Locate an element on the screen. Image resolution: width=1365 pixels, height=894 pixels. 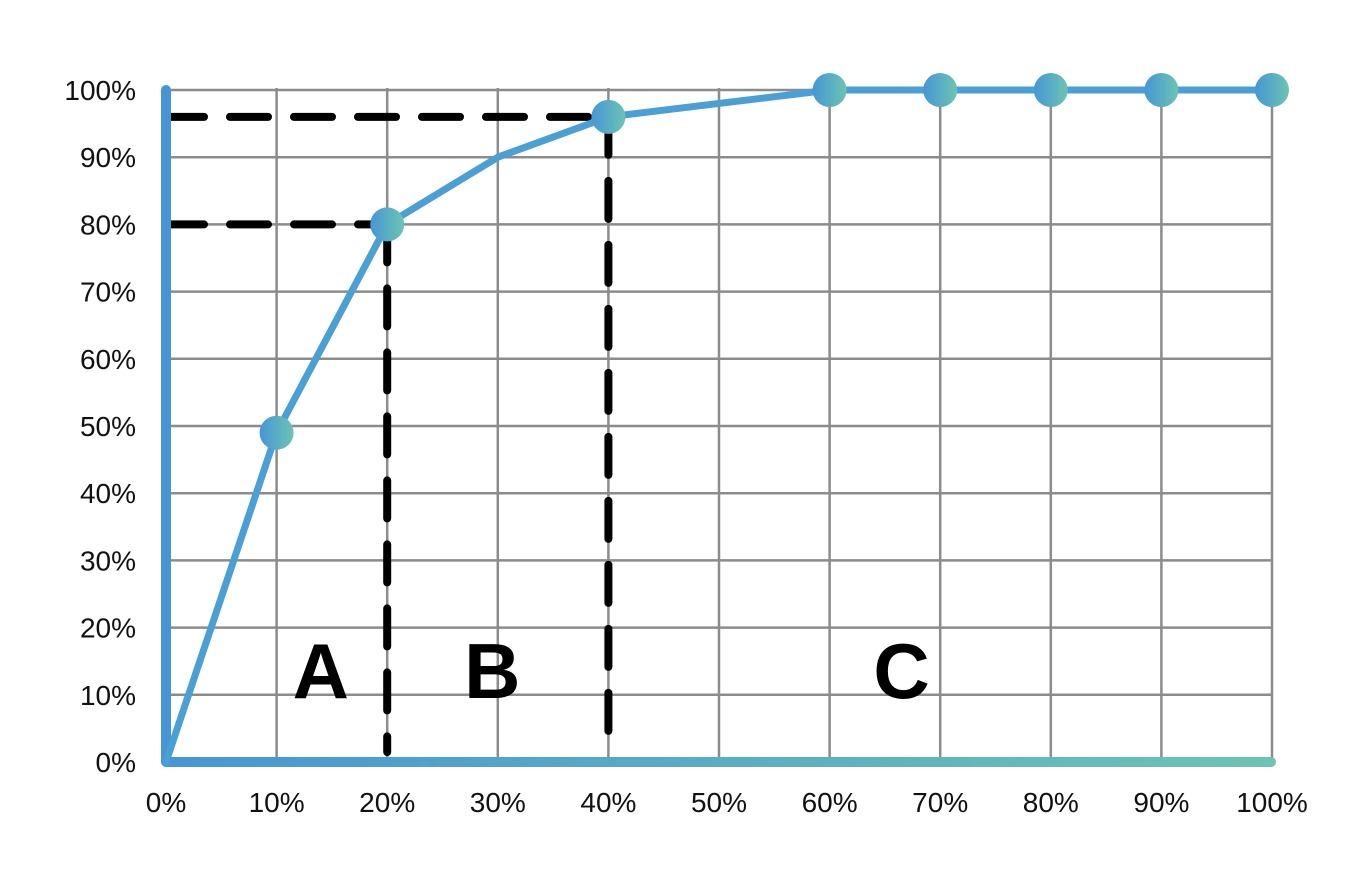
x-tick-labels: 0% 10% 20% 30% 40% 50% 60% 70% 80% 90% 100% is located at coordinates (727, 802).